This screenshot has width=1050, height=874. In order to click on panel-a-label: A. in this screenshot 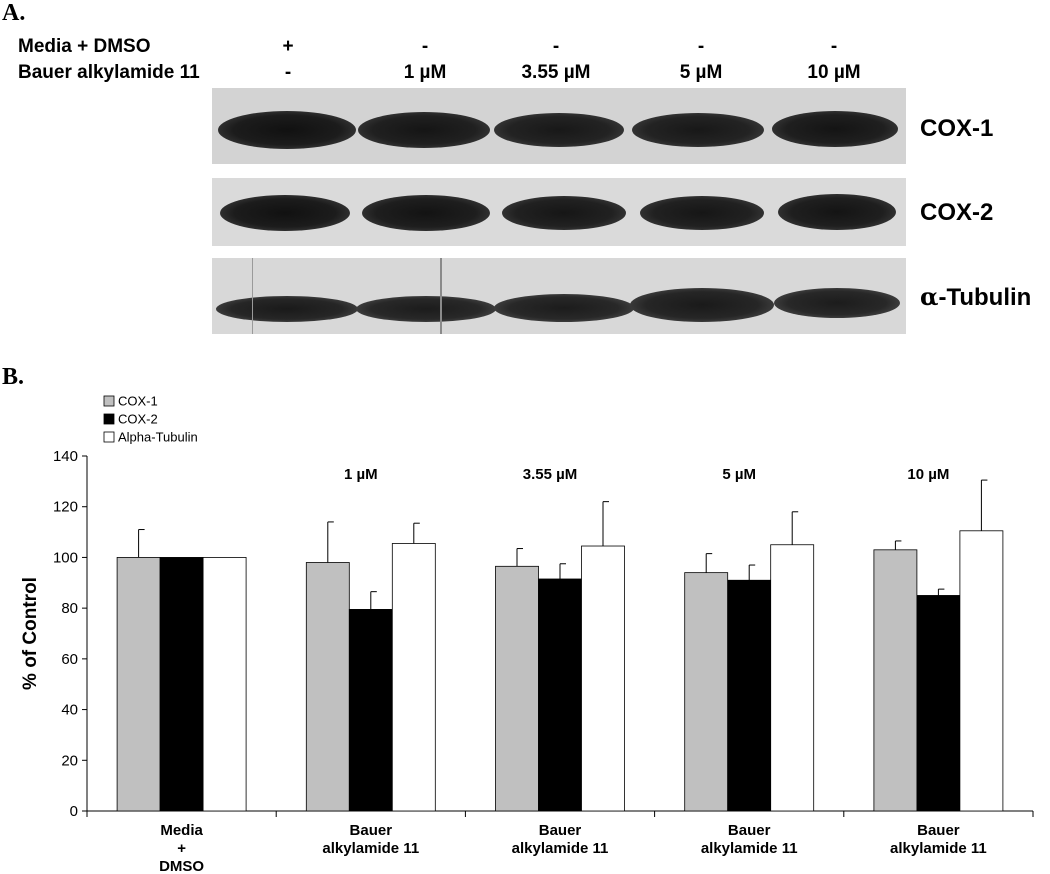, I will do `click(14, 13)`.